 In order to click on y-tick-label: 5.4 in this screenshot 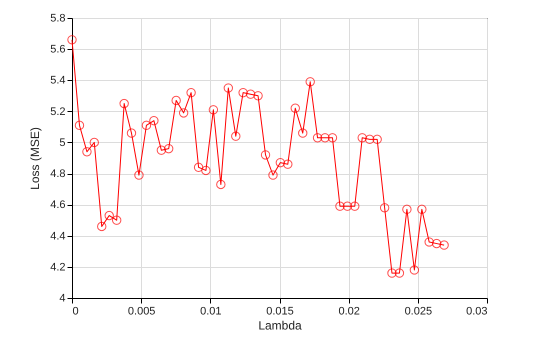, I will do `click(58, 80)`.